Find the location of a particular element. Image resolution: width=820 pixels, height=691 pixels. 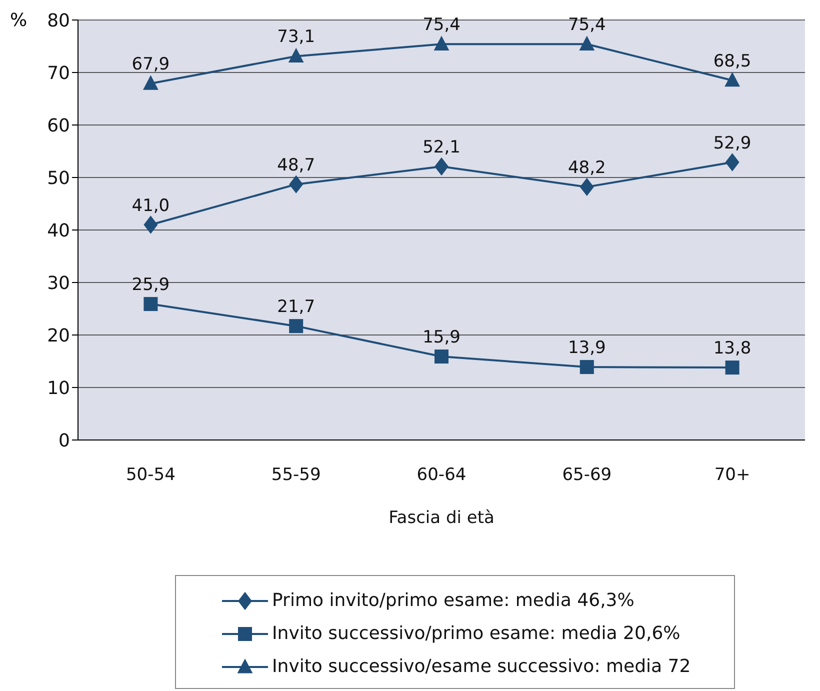

x-tick-label: 60-64 is located at coordinates (441, 475).